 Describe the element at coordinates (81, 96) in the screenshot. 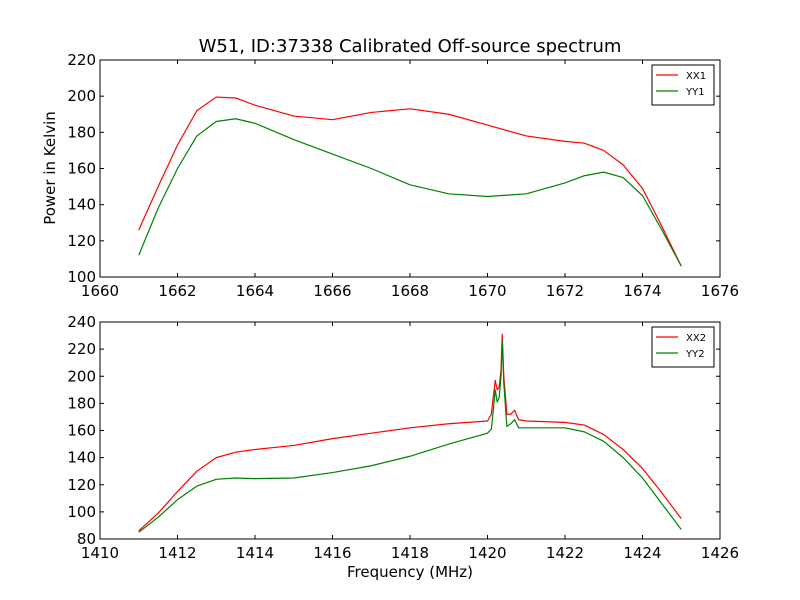

I see `top-y-tick-label: 200` at that location.